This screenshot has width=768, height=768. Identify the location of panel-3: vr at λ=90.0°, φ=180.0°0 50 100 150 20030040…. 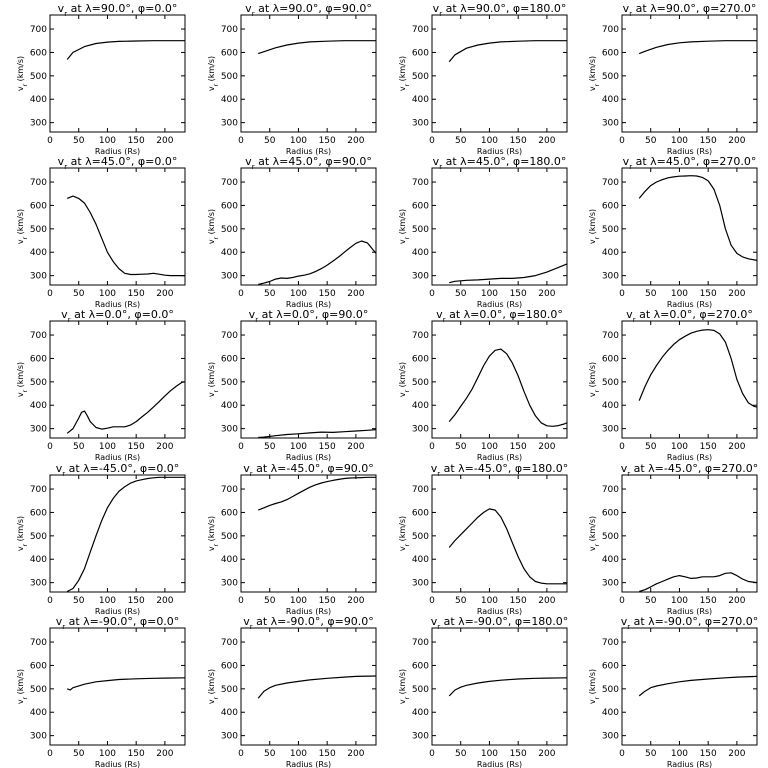
(483, 79).